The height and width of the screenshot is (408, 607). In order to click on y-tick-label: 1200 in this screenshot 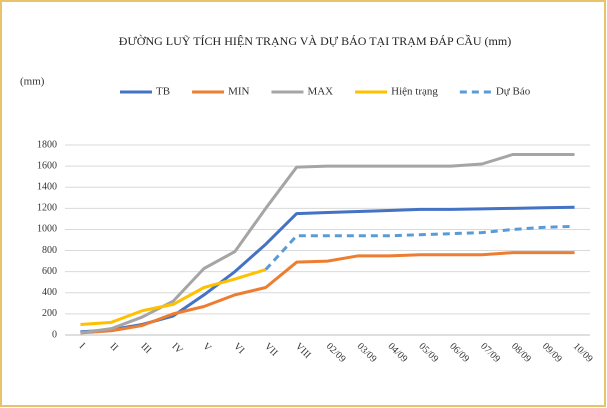, I will do `click(47, 208)`.